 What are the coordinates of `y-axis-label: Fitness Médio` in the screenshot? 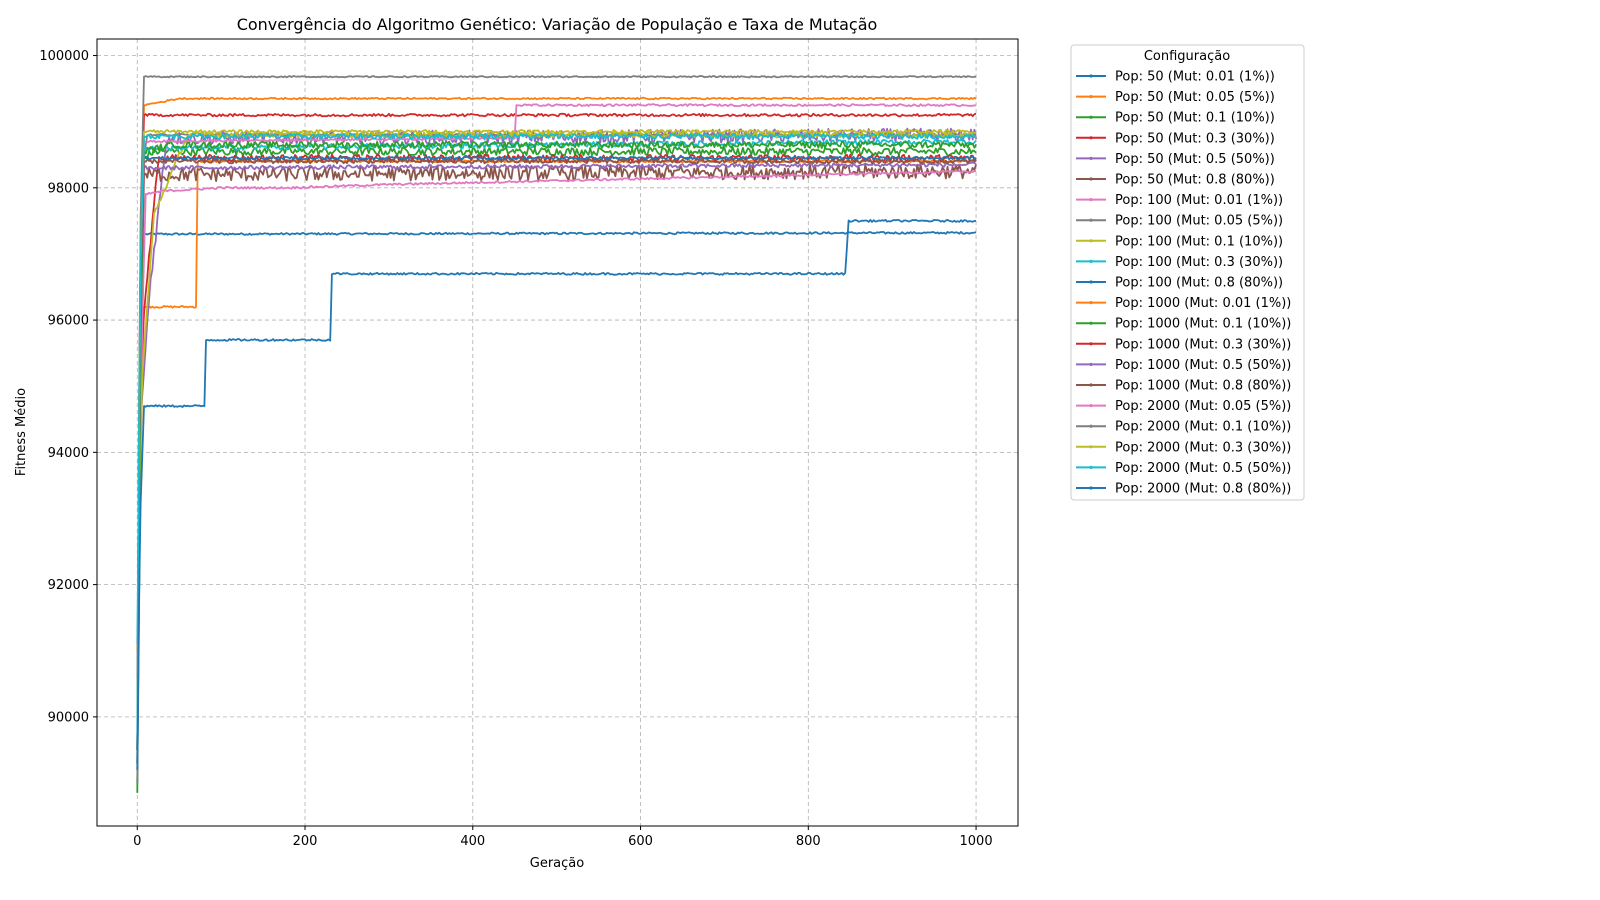 It's located at (21, 432).